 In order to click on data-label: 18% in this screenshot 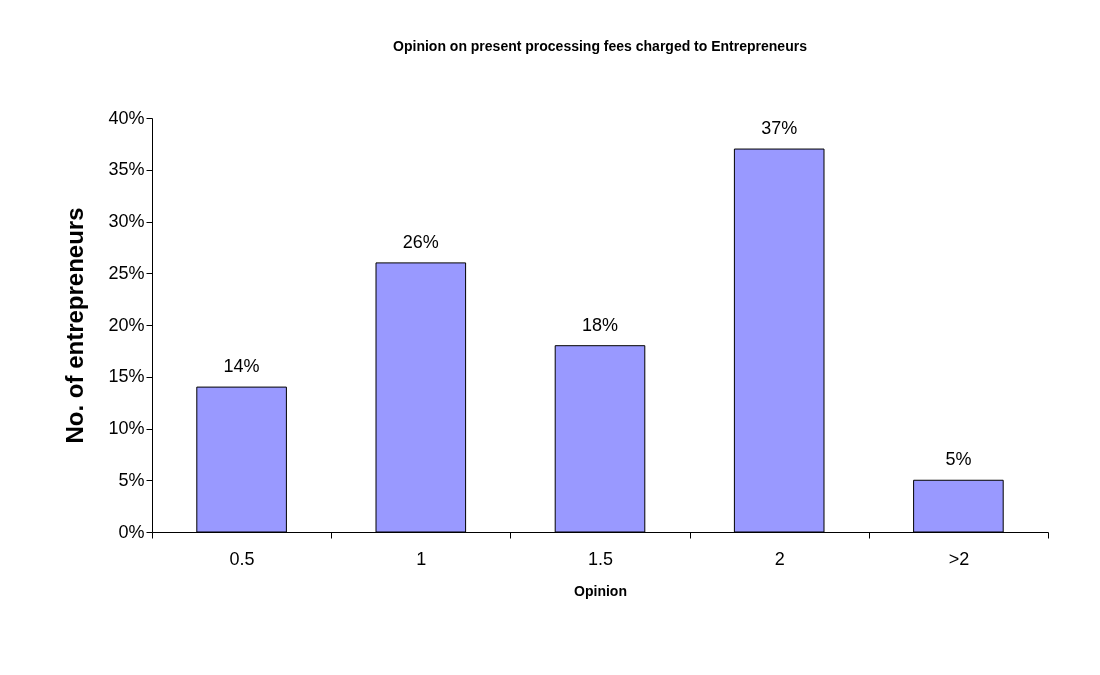, I will do `click(600, 324)`.